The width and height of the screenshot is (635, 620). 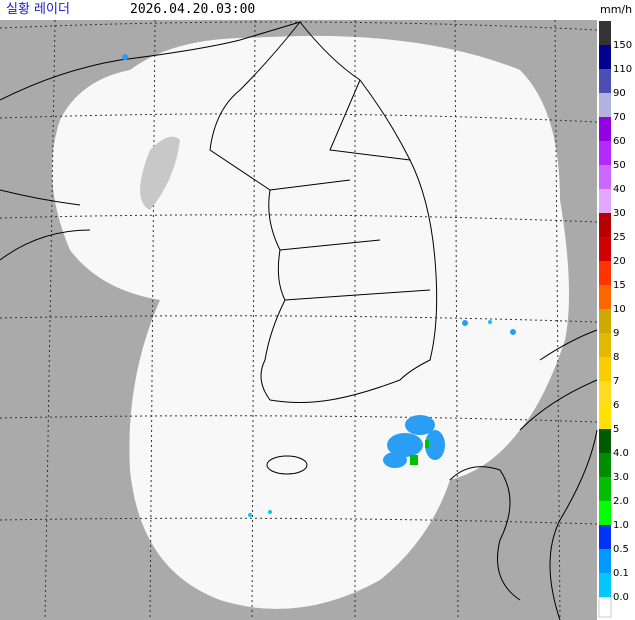 What do you see at coordinates (621, 453) in the screenshot?
I see `legend-label: 4.0` at bounding box center [621, 453].